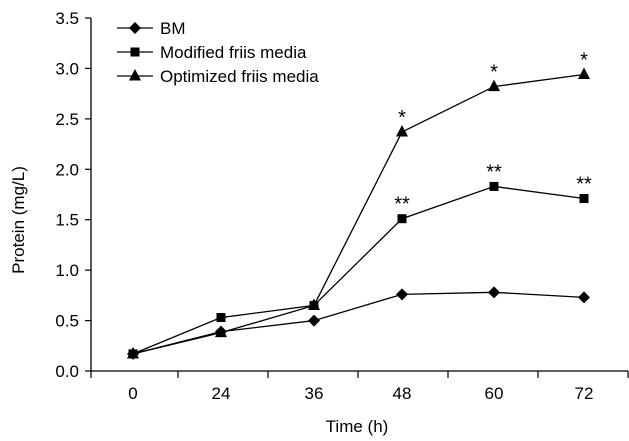 The image size is (629, 441). Describe the element at coordinates (151, 28) in the screenshot. I see `legend-item: BM` at that location.